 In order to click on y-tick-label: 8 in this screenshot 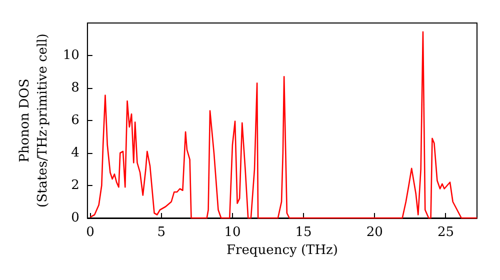, I will do `click(75, 88)`.